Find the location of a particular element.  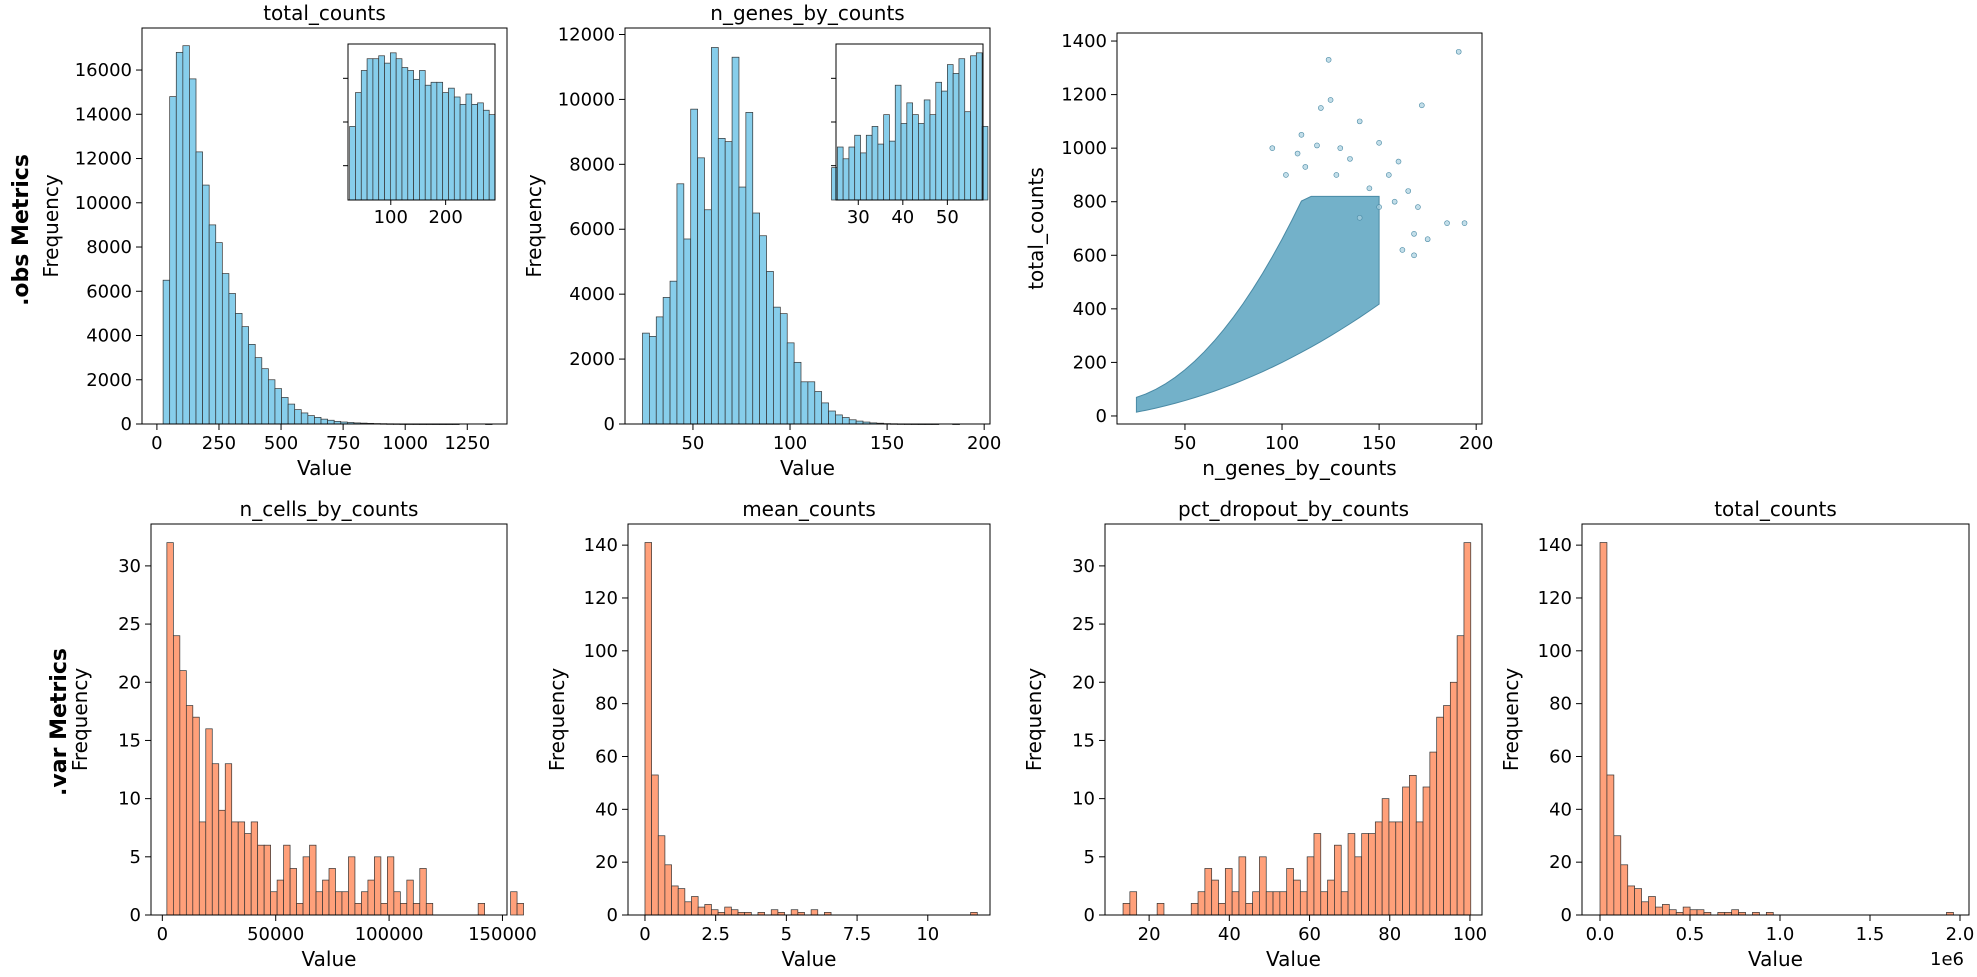

y-tick-label: 16000 is located at coordinates (103, 70).